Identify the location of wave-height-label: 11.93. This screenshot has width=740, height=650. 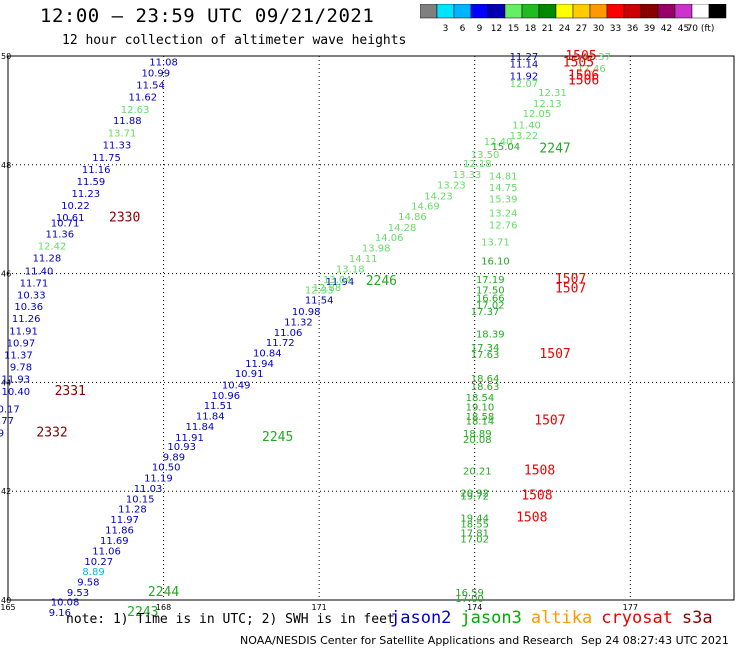
(15, 380).